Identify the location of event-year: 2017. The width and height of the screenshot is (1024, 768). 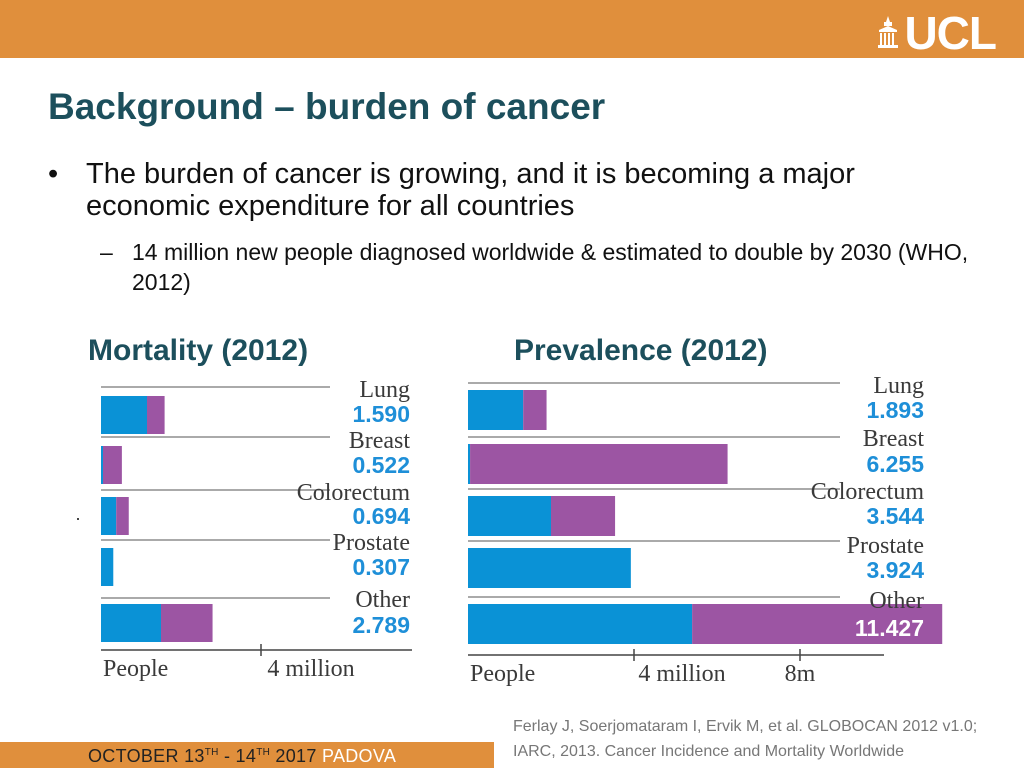
(296, 756).